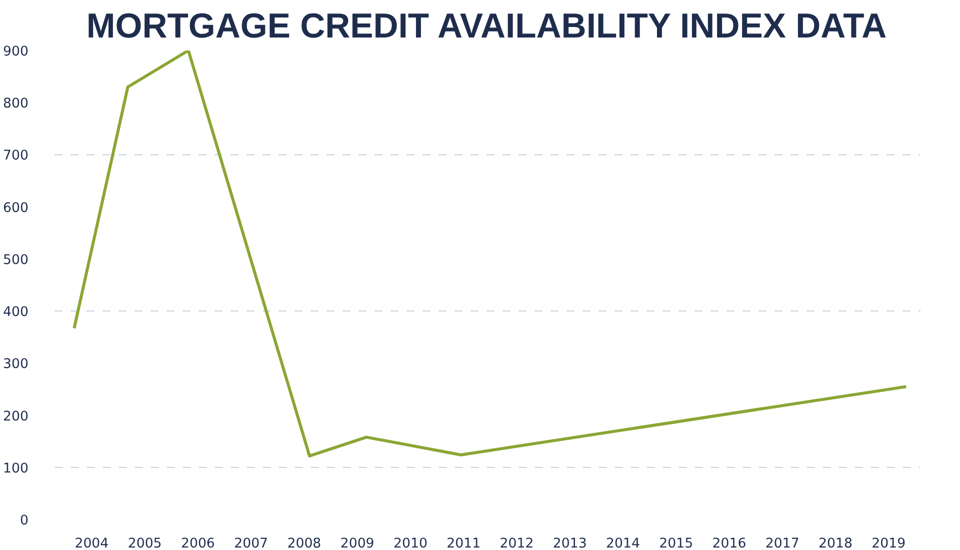  I want to click on y-tick-label: 600, so click(16, 208).